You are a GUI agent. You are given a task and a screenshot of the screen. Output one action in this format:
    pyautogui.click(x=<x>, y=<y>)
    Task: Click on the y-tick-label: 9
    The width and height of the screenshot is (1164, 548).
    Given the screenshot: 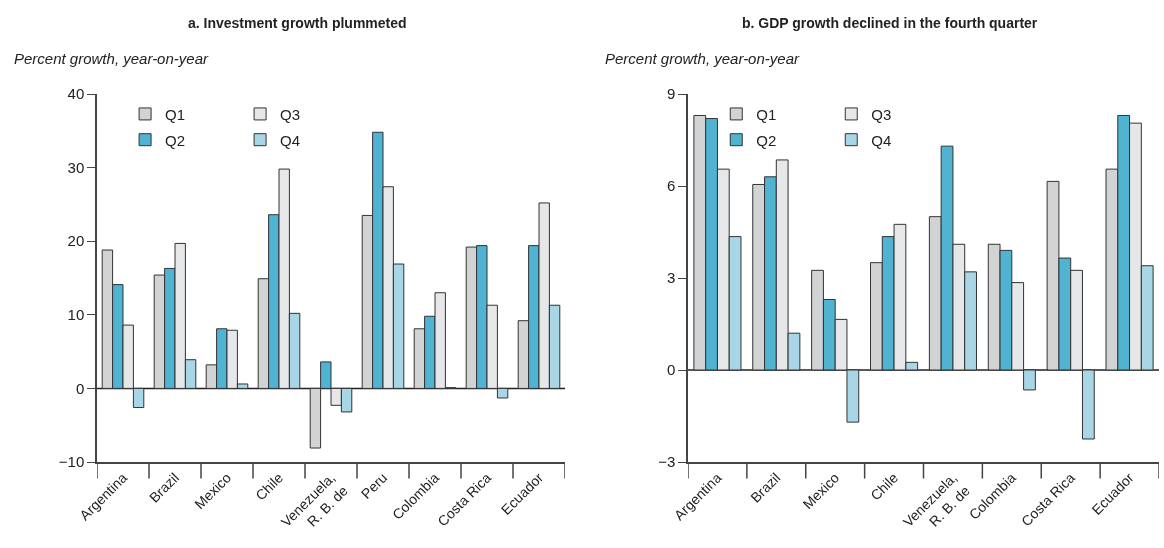 What is the action you would take?
    pyautogui.click(x=671, y=94)
    